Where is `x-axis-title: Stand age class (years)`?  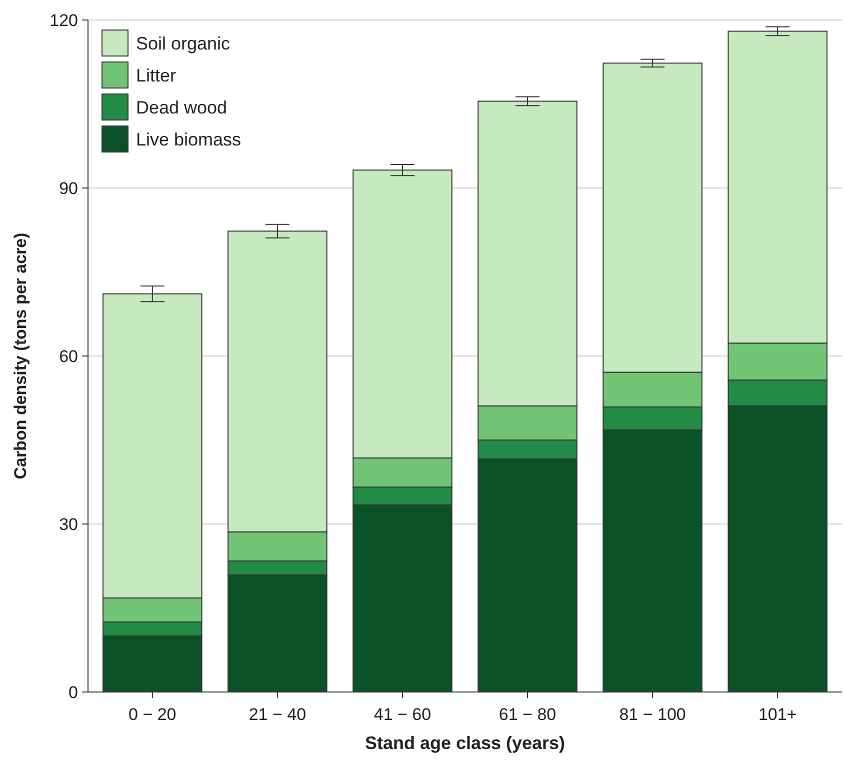 x-axis-title: Stand age class (years) is located at coordinates (465, 743).